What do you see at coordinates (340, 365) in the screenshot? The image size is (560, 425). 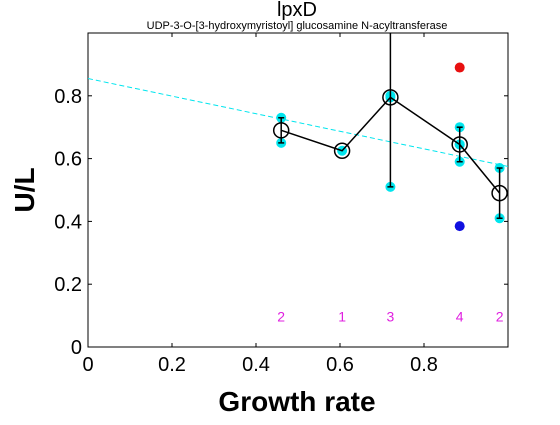 I see `x-tick-label: 0.6` at bounding box center [340, 365].